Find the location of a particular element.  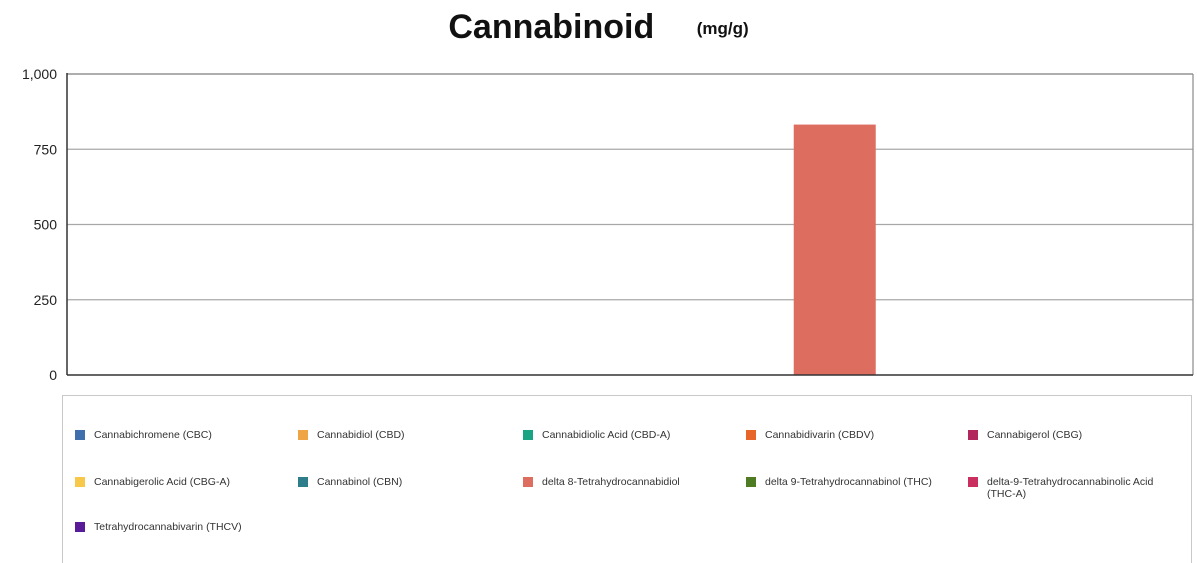

legend-item: delta 9-Tetrahydrocannabinol (THC) is located at coordinates (839, 482).